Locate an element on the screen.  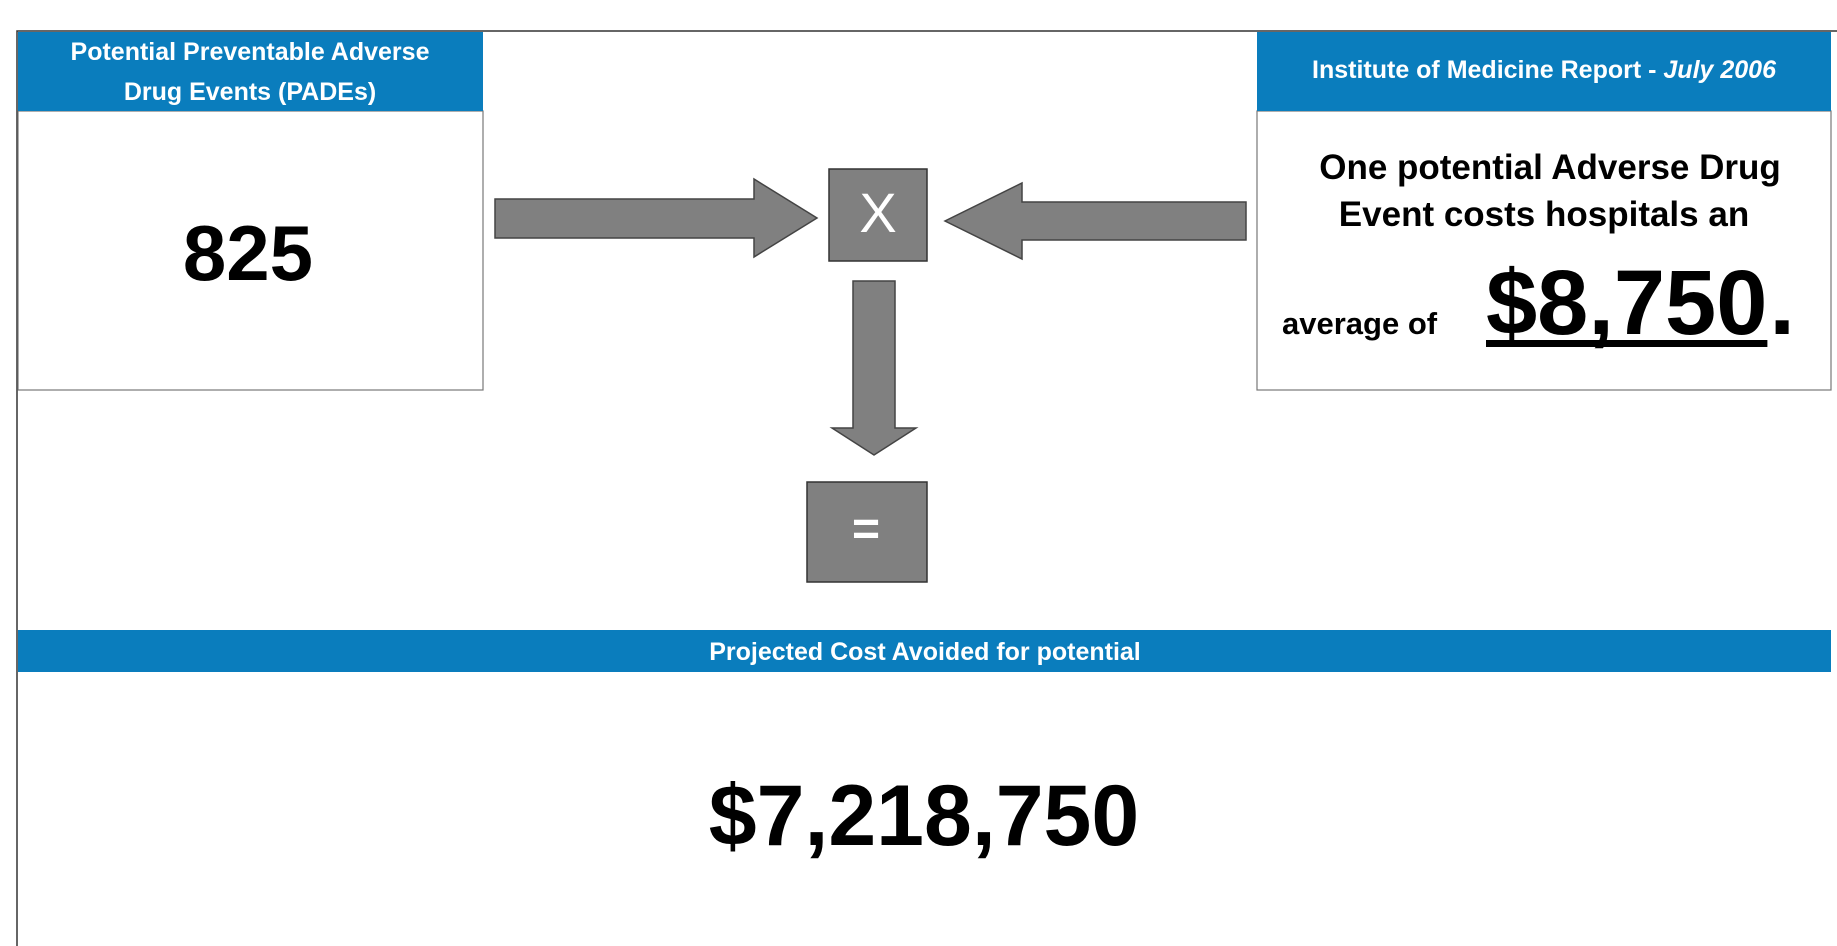
left-value: 825 is located at coordinates (248, 253).